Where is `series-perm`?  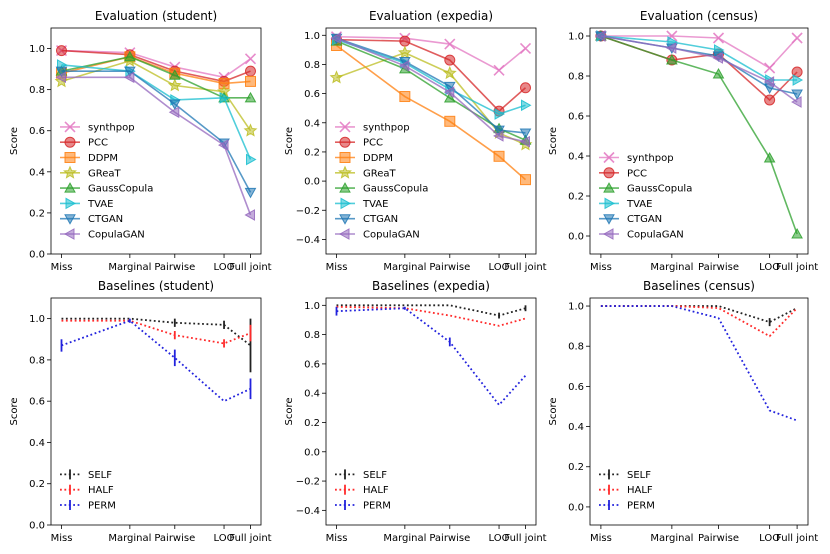
series-perm is located at coordinates (431, 356).